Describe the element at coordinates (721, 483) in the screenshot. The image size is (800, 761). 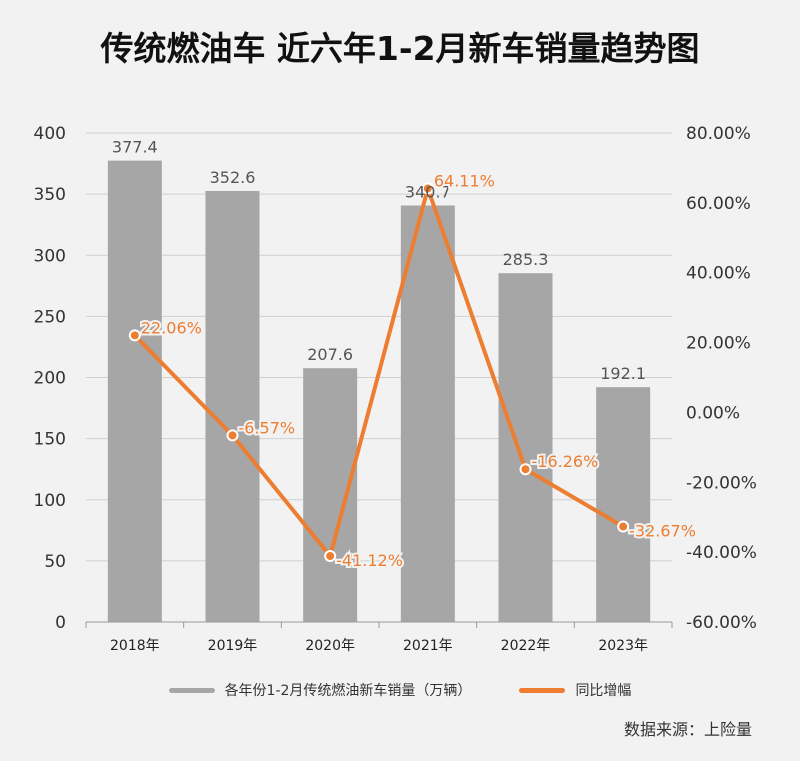
I see `y-right-tick-label: -20.00%` at that location.